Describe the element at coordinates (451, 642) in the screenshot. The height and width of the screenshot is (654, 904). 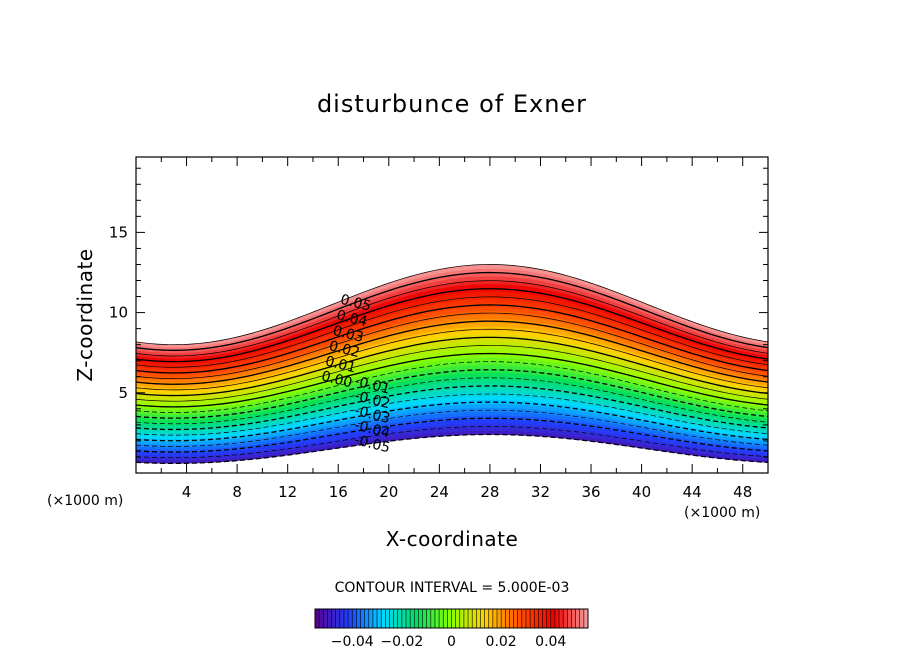
I see `colorbar-tick-label: 0` at that location.